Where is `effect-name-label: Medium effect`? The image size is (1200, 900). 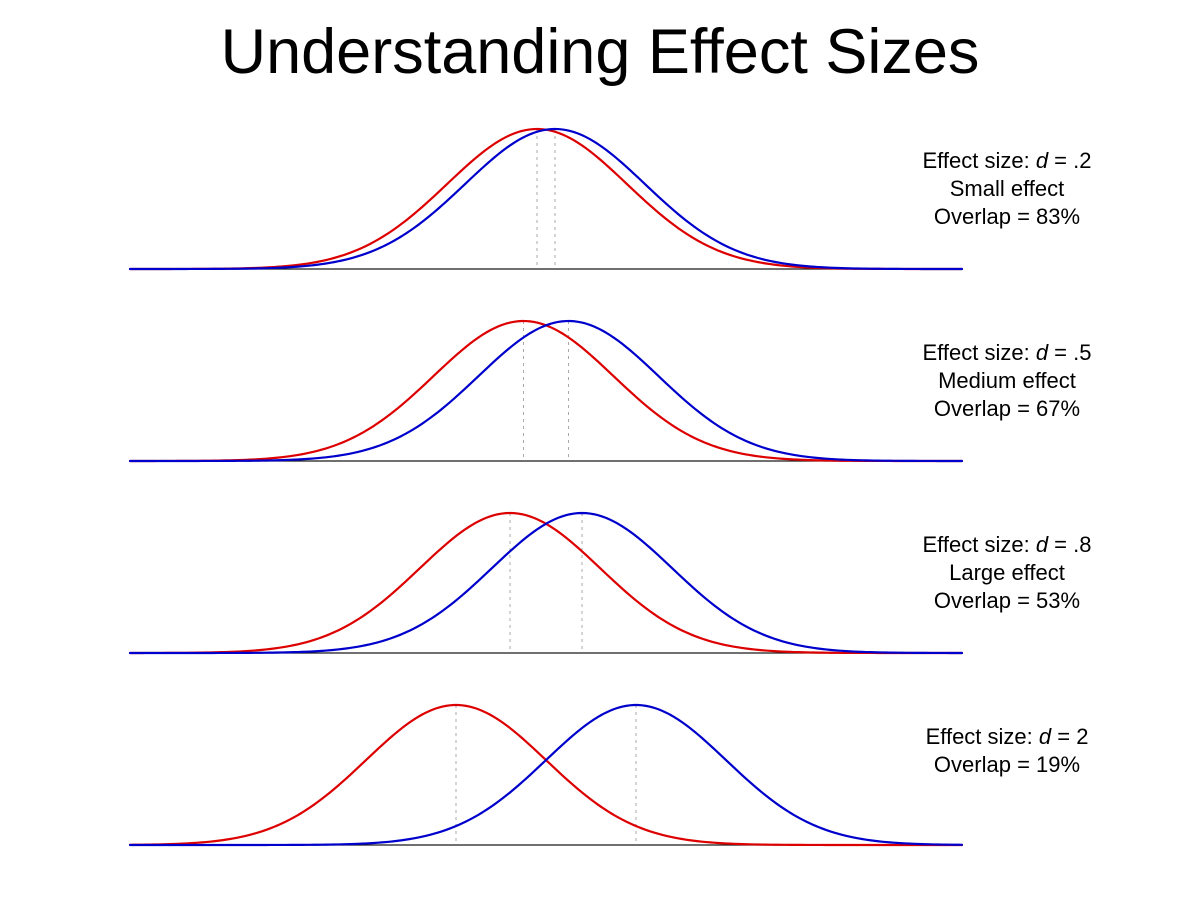 effect-name-label: Medium effect is located at coordinates (1007, 381).